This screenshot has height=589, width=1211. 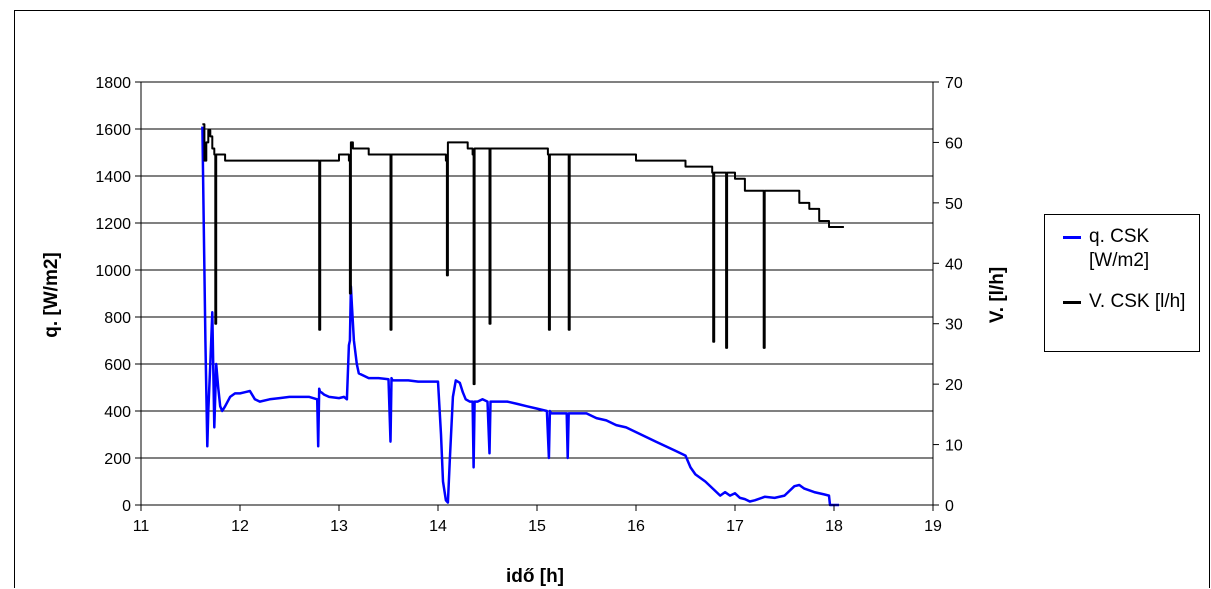 What do you see at coordinates (126, 506) in the screenshot?
I see `y-tick-label: 0` at bounding box center [126, 506].